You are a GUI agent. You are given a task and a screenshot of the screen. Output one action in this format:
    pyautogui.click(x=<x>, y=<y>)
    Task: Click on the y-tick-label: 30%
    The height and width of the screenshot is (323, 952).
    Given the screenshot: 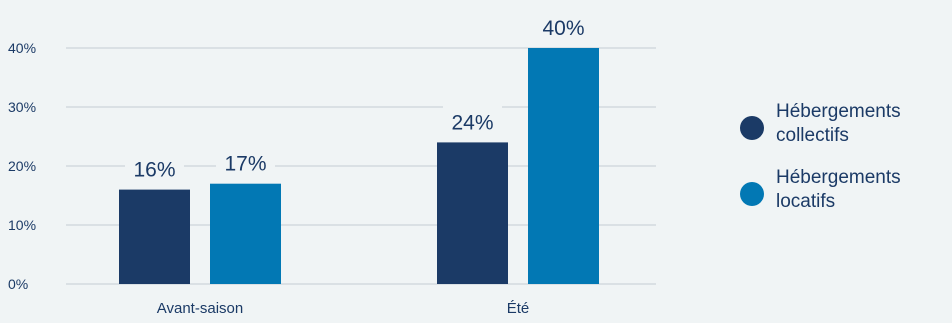 What is the action you would take?
    pyautogui.click(x=22, y=107)
    